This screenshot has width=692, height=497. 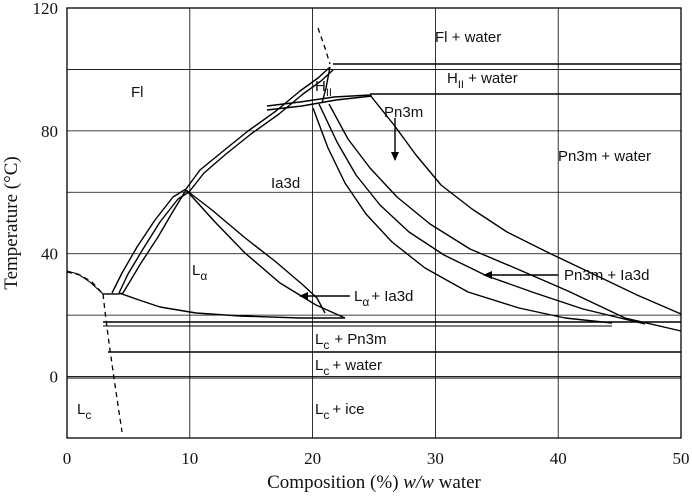 What do you see at coordinates (604, 156) in the screenshot?
I see `label-pn3m-water: Pn3m + water` at bounding box center [604, 156].